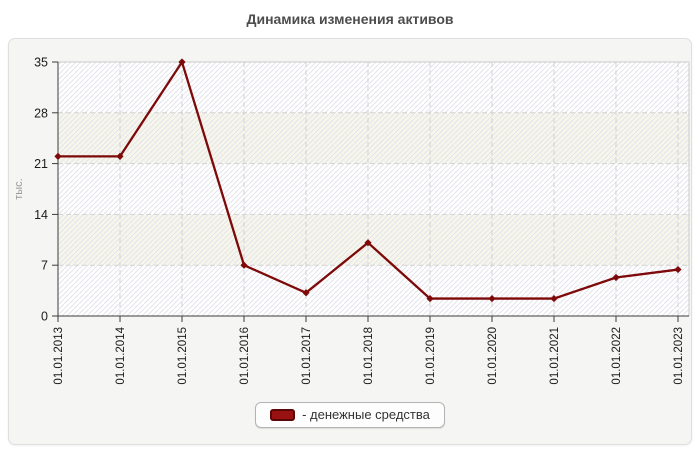 The width and height of the screenshot is (700, 450). I want to click on y-tick-label: 28, so click(41, 113).